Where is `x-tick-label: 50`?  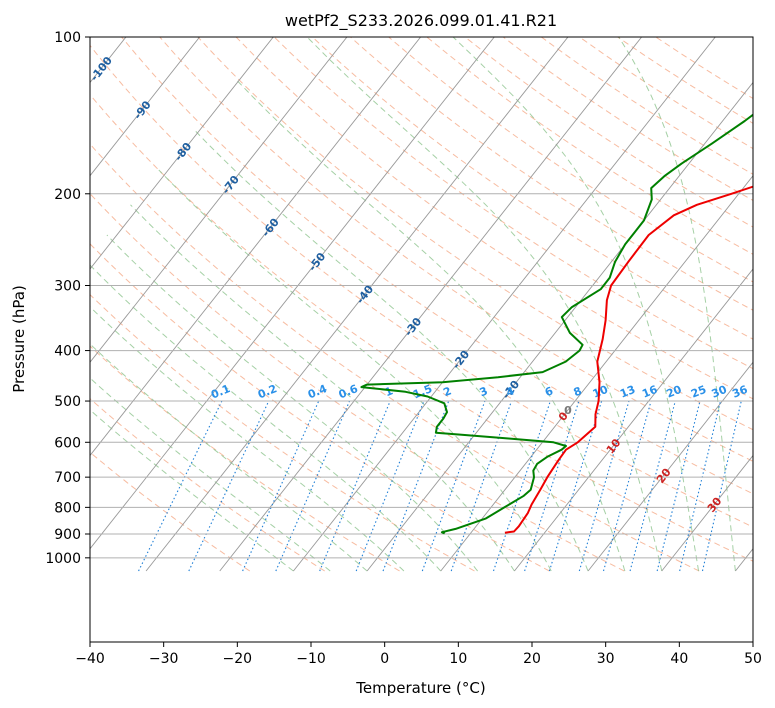 x-tick-label: 50 is located at coordinates (753, 659).